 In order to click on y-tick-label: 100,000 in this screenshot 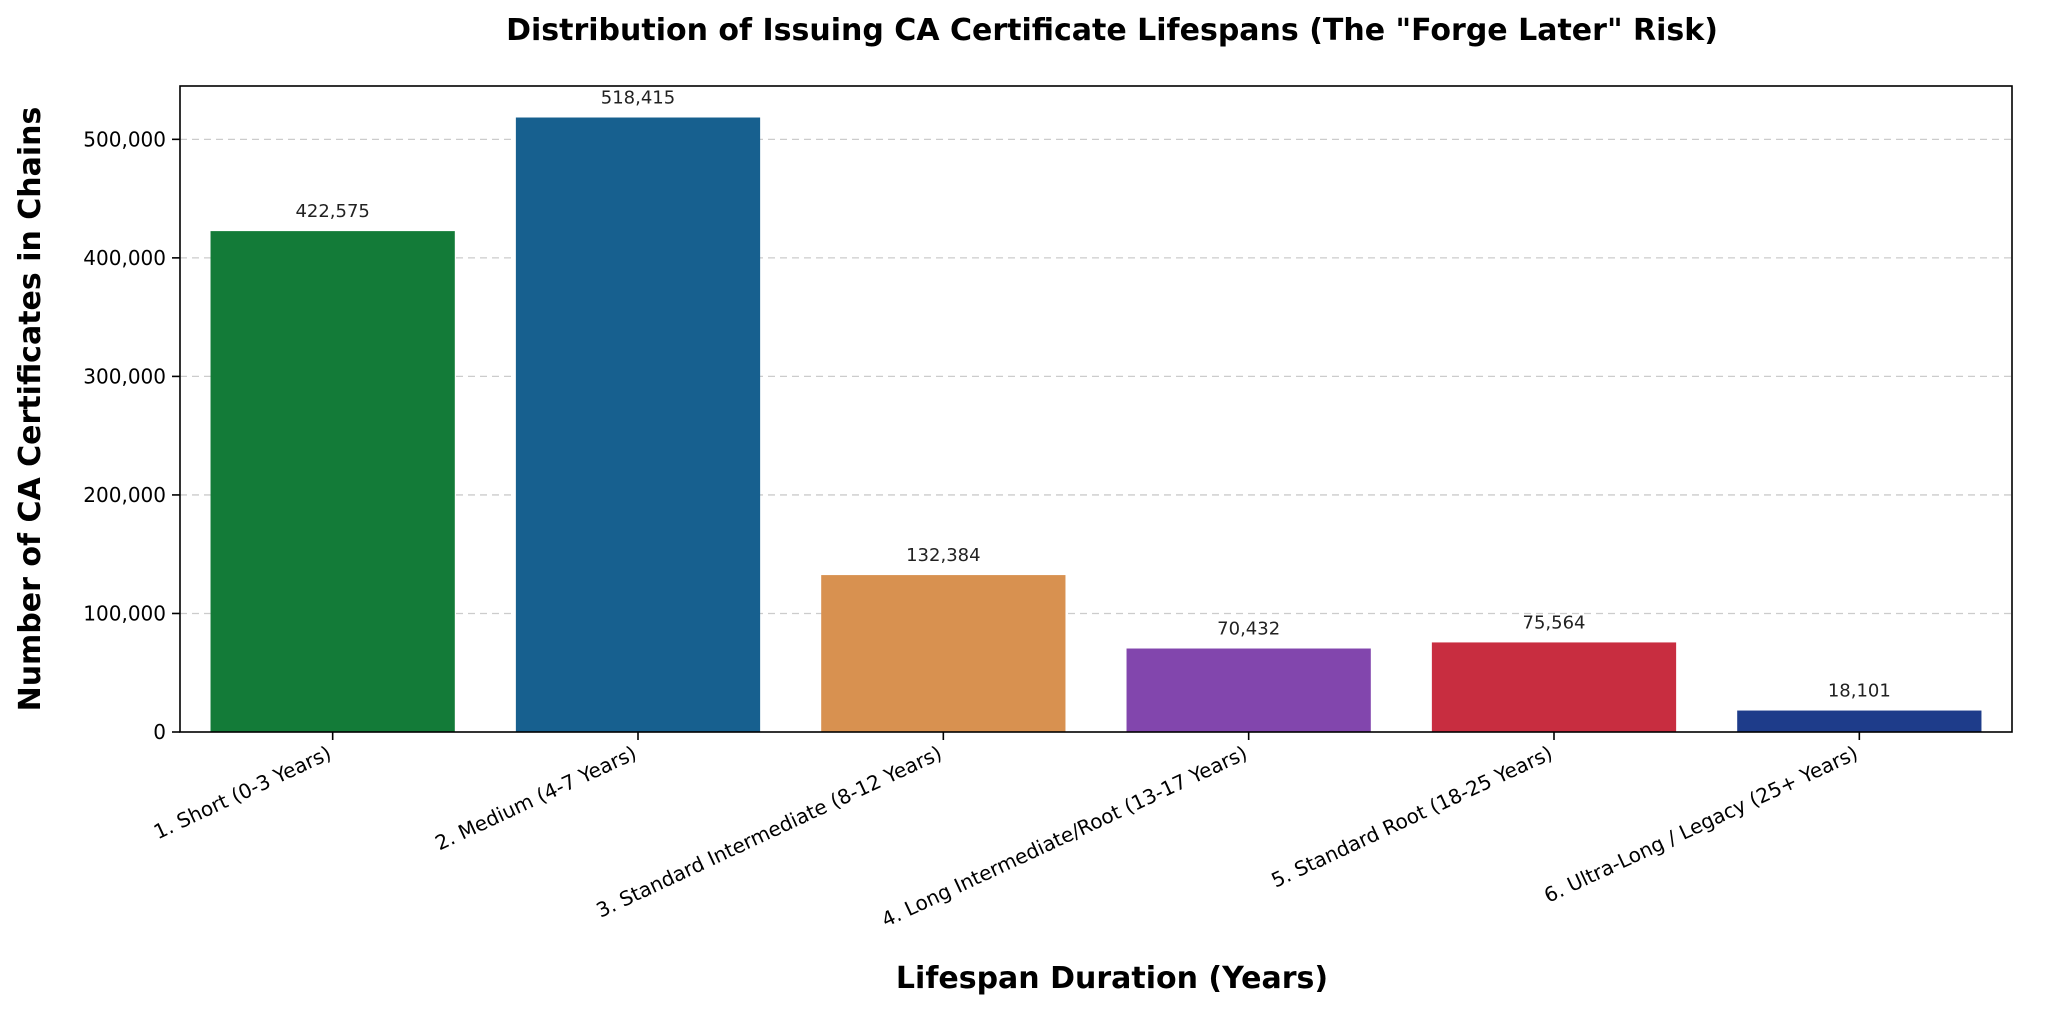, I will do `click(124, 613)`.